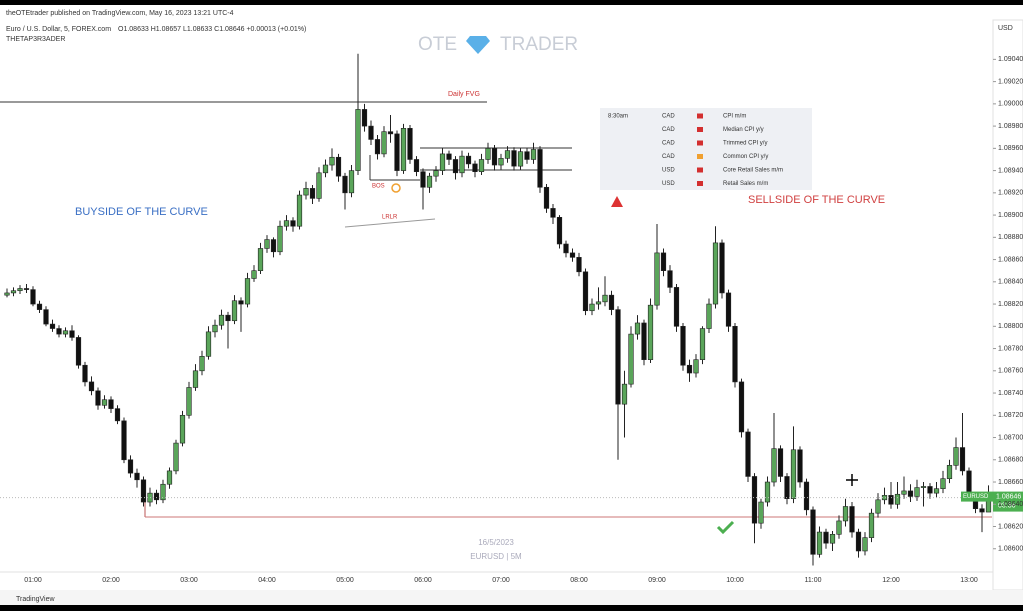  I want to click on x-tick-label: 07:00, so click(501, 580).